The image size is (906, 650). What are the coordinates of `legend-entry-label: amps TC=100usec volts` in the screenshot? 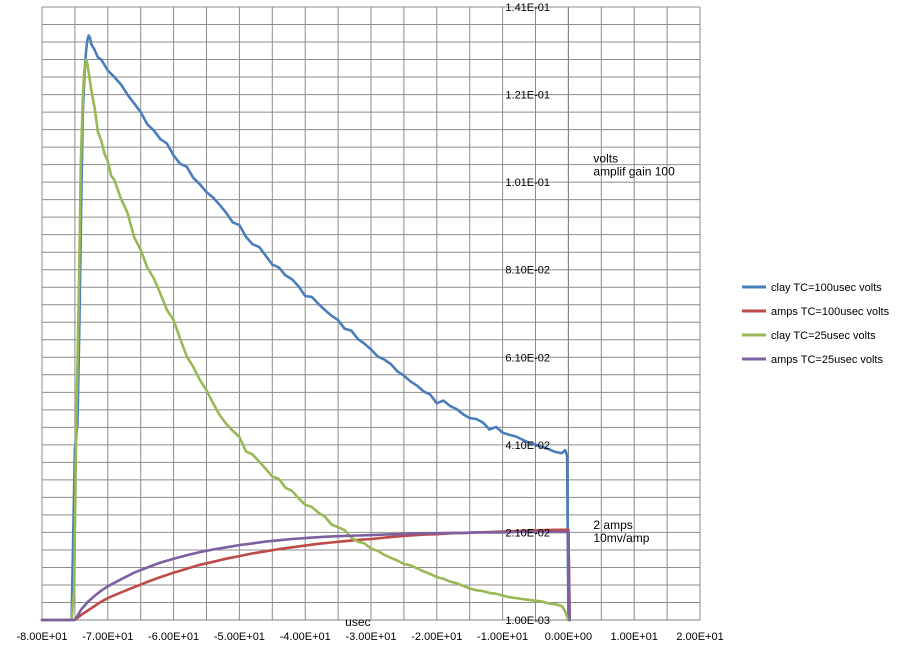 It's located at (830, 312).